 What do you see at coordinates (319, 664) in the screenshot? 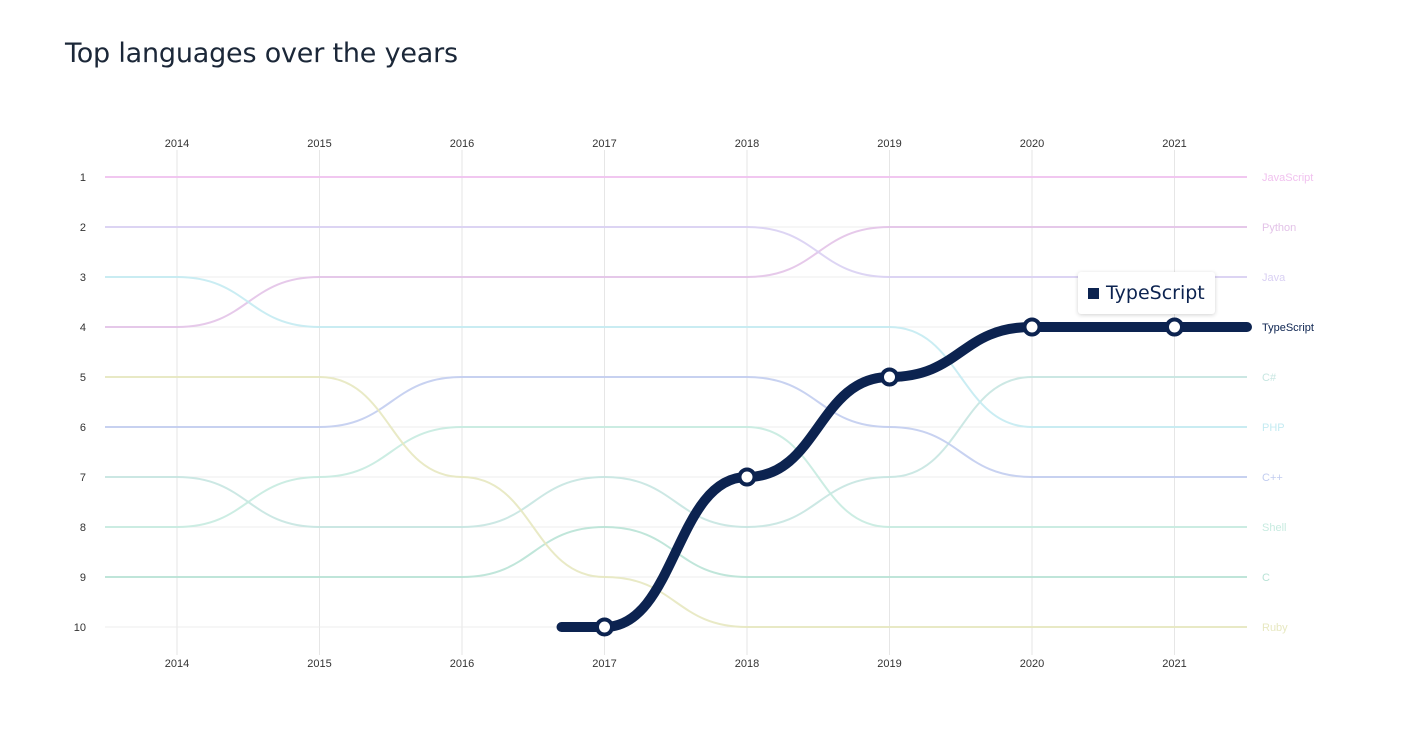
I see `x-tick-bottom-2015: 2015` at bounding box center [319, 664].